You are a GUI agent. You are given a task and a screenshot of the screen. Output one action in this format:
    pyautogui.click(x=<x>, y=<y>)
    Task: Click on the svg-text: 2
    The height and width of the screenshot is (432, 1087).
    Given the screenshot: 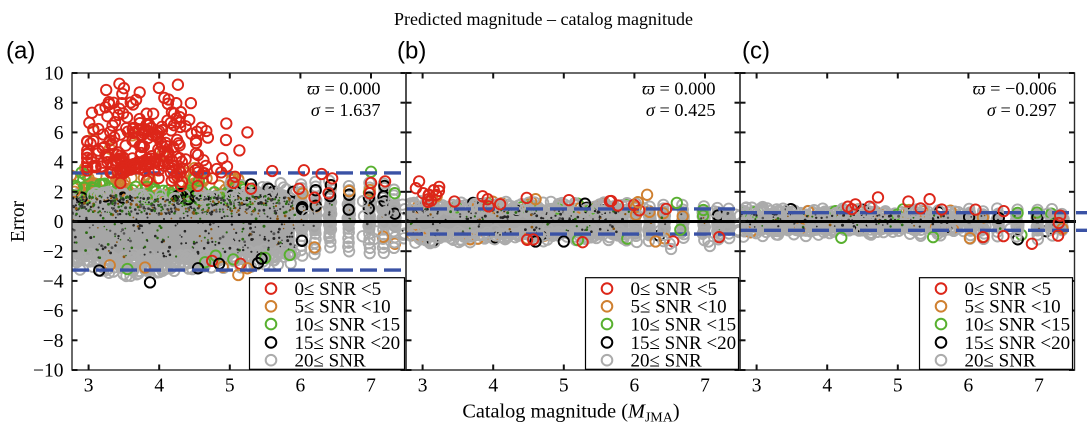 What is the action you would take?
    pyautogui.click(x=59, y=192)
    